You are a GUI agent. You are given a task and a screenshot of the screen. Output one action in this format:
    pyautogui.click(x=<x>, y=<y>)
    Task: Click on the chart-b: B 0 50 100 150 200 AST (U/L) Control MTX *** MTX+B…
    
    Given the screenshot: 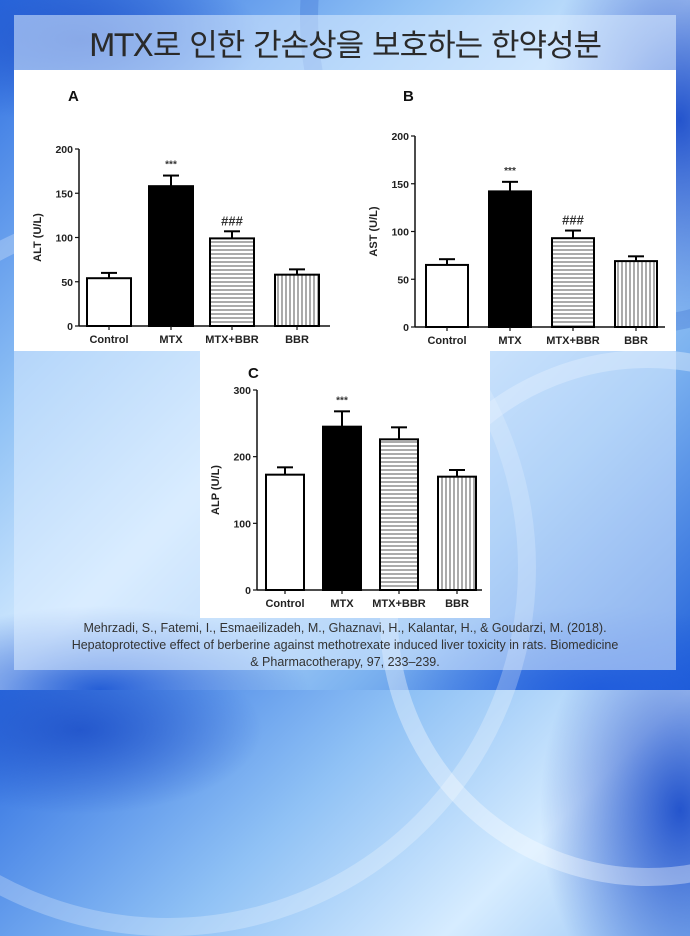 What is the action you would take?
    pyautogui.click(x=516, y=217)
    